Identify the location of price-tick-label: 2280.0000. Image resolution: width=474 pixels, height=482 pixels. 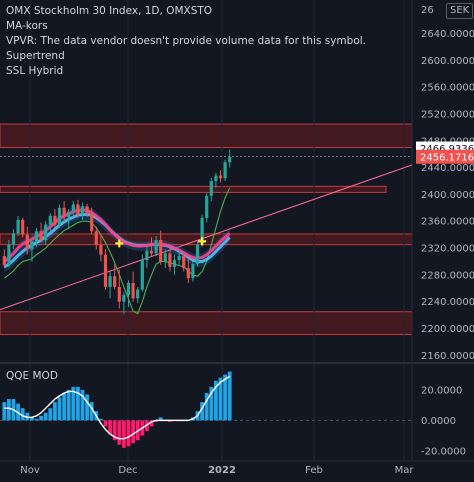
(447, 275).